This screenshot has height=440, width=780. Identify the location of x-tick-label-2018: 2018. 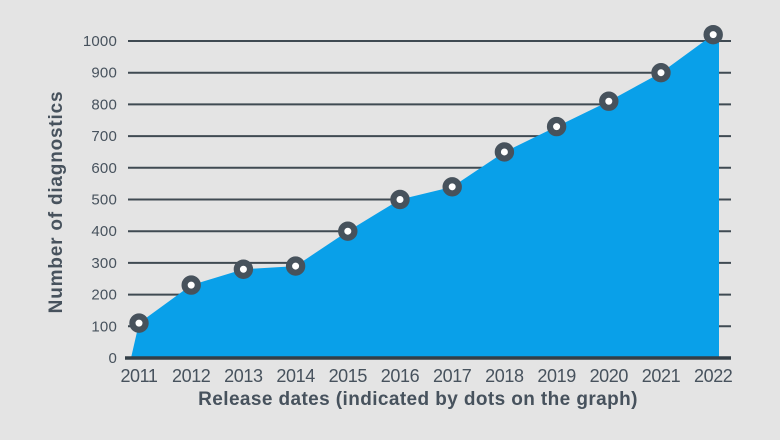
(504, 376).